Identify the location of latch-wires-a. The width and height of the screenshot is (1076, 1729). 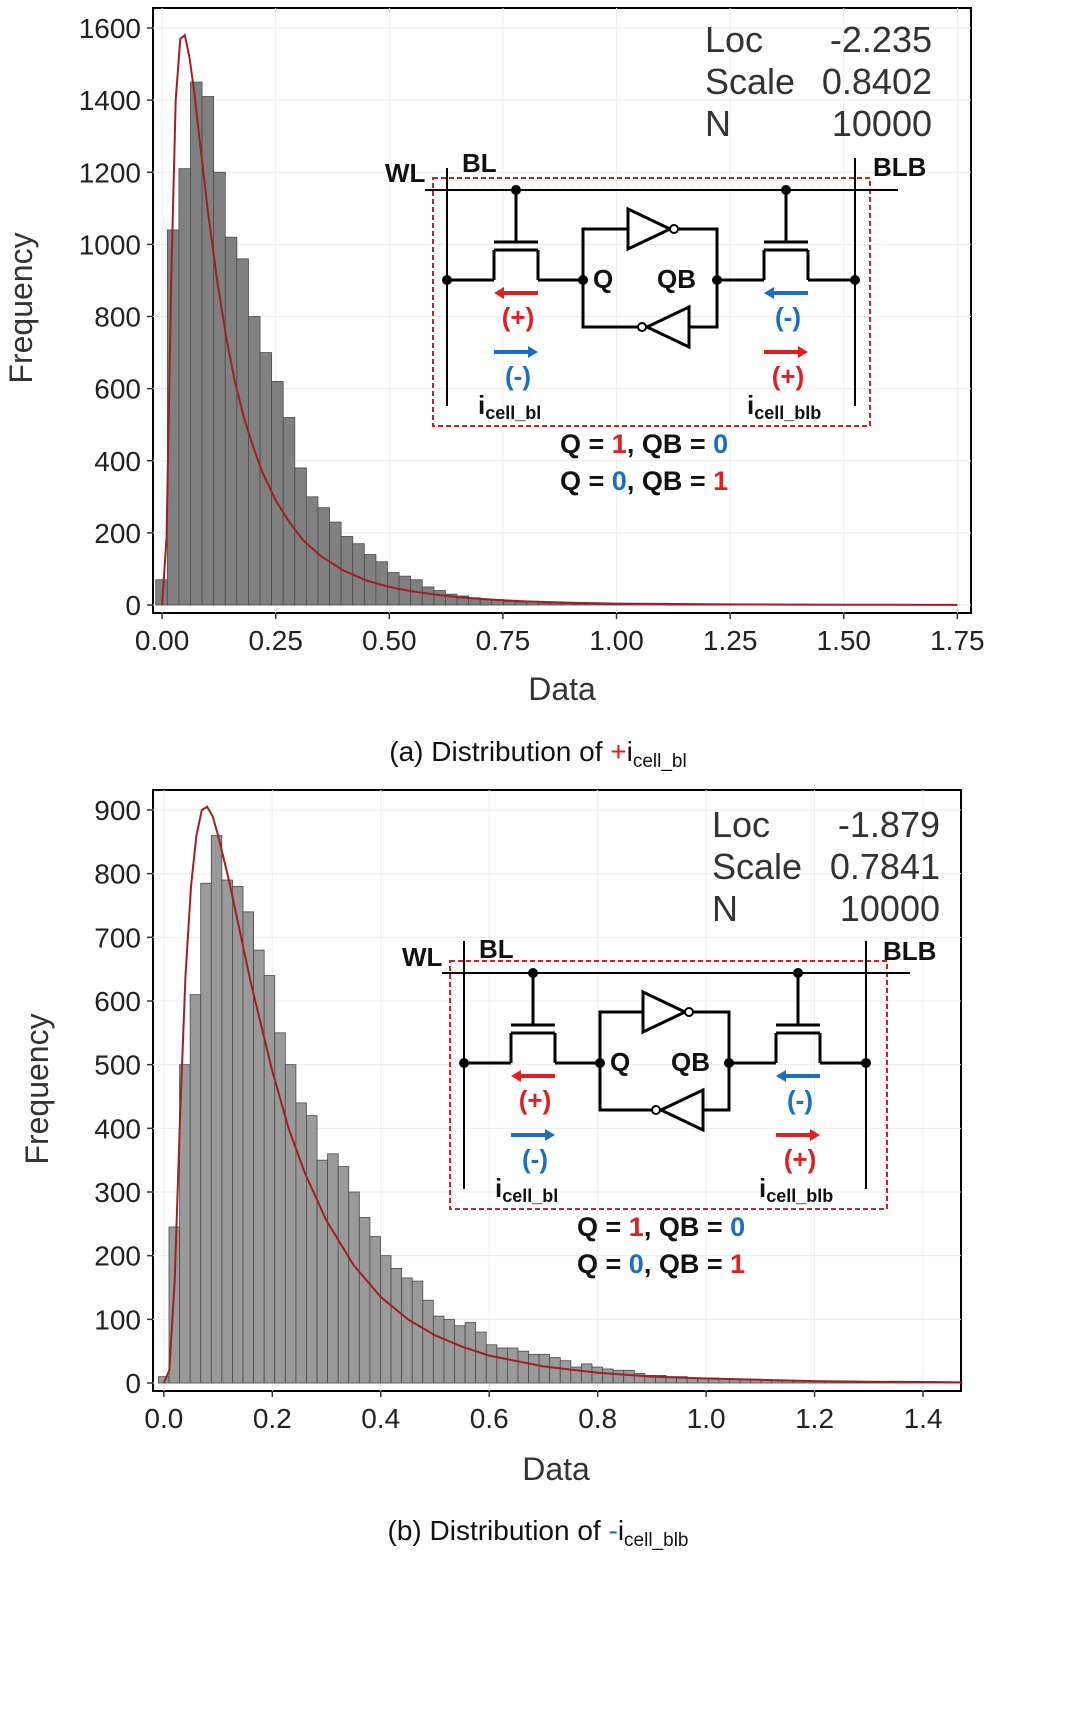
(650, 278).